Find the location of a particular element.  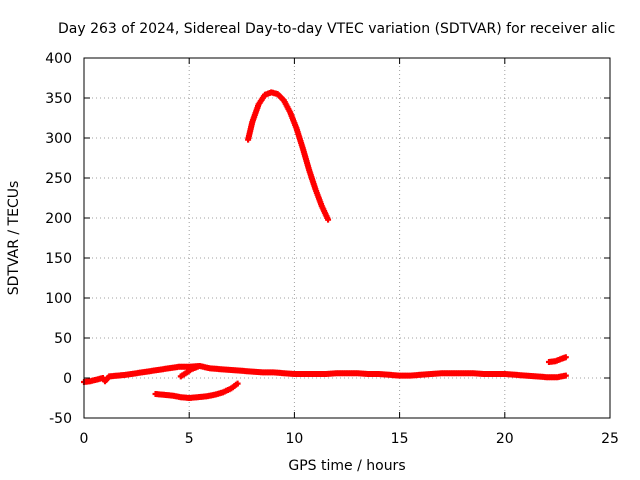

x-tick-label: 10 is located at coordinates (294, 439).